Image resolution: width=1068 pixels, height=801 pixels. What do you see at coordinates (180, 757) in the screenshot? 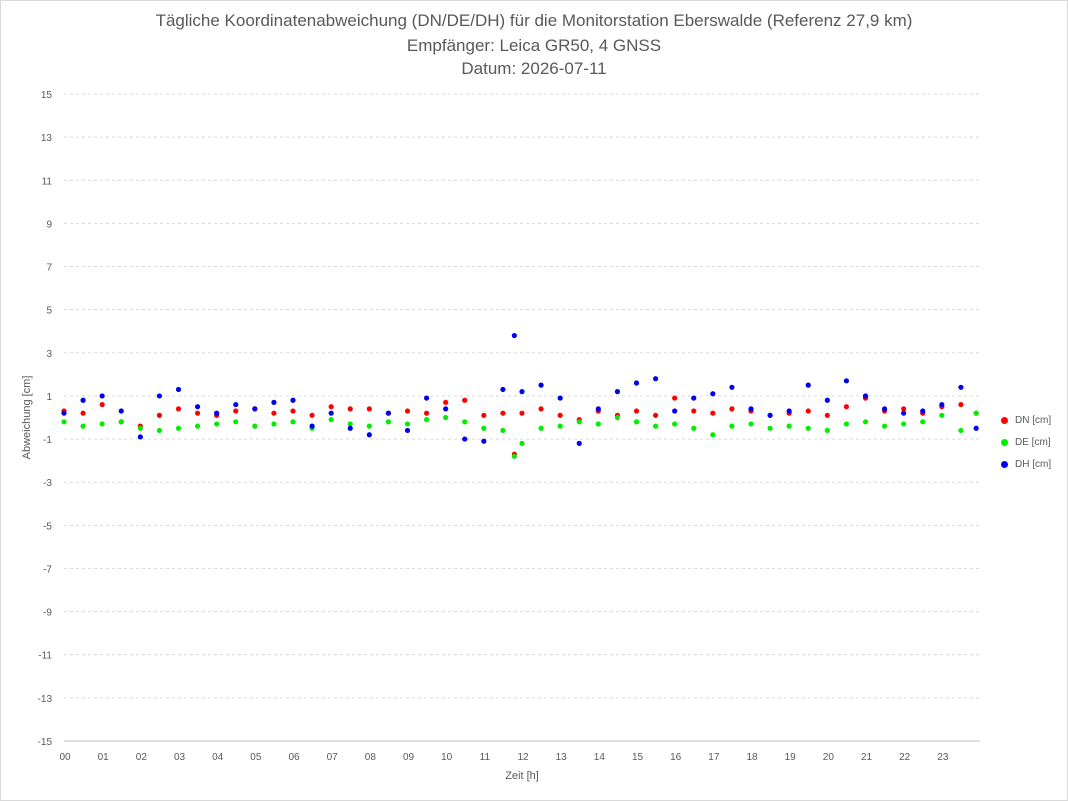
I see `x-tick-label: 03` at bounding box center [180, 757].